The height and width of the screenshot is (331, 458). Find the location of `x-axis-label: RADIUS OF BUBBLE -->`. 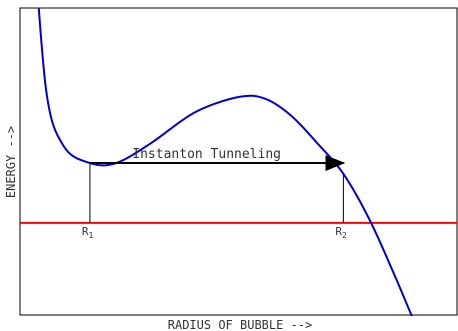

x-axis-label: RADIUS OF BUBBLE --> is located at coordinates (240, 324).